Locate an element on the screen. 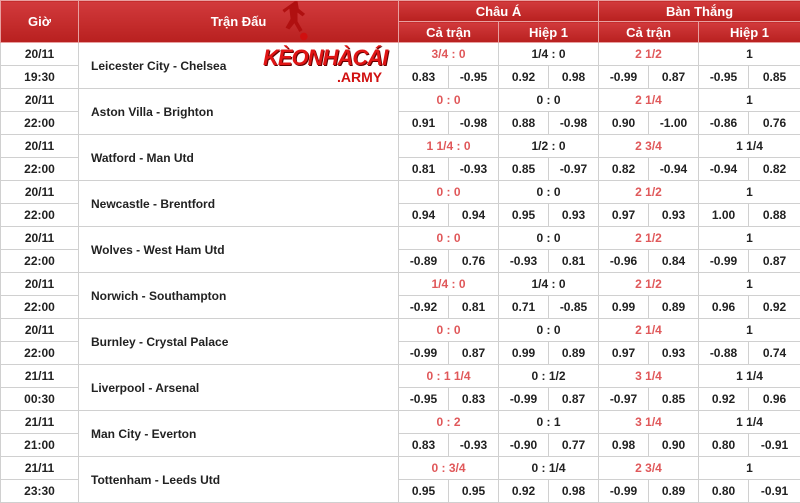 Image resolution: width=800 pixels, height=503 pixels. odds-value: 1.00 is located at coordinates (724, 215).